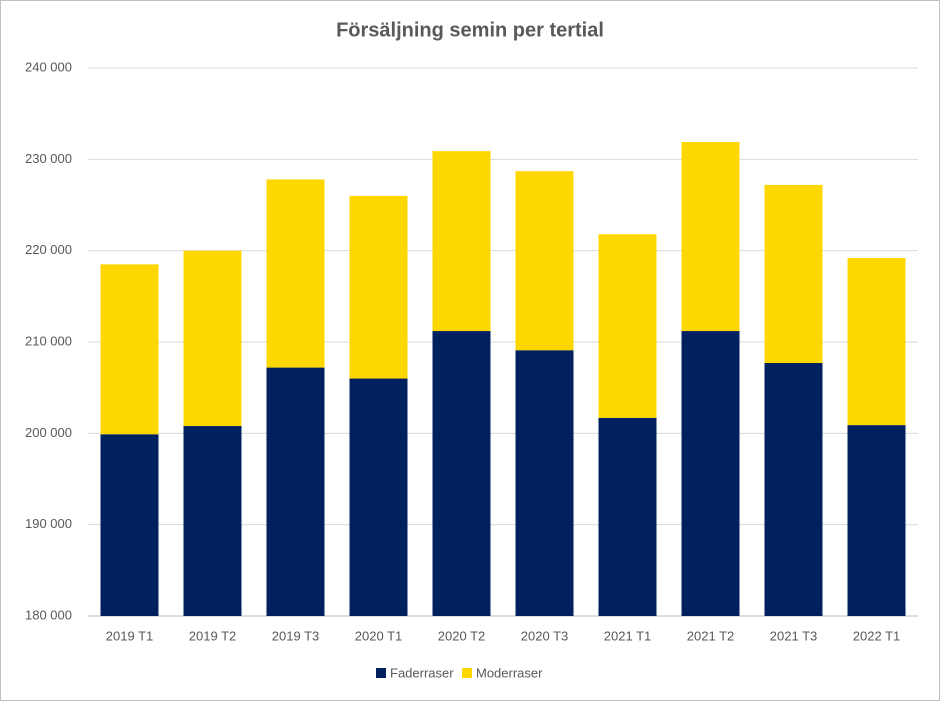 This screenshot has width=940, height=701. What do you see at coordinates (48, 158) in the screenshot?
I see `y-tick-label: 230 000` at bounding box center [48, 158].